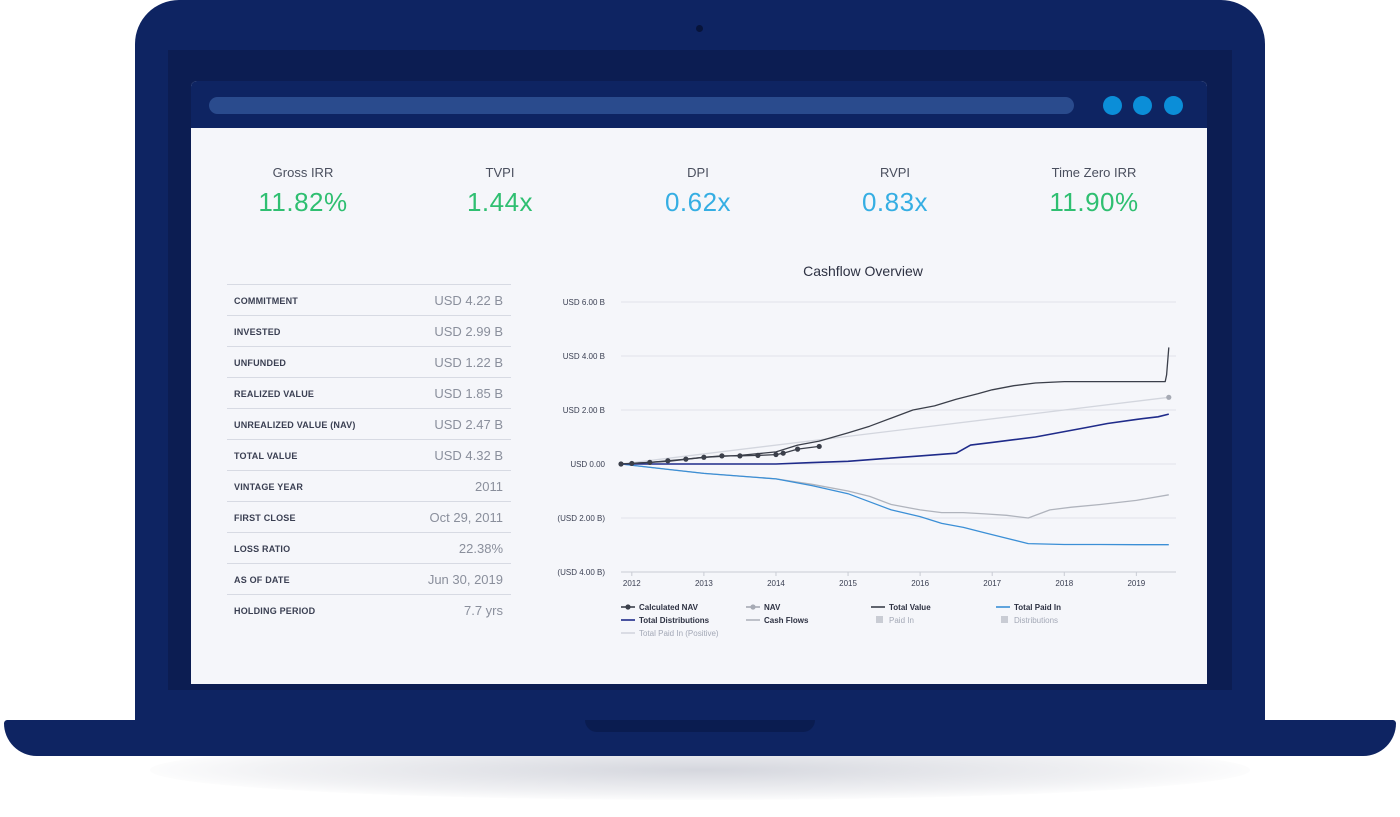 This screenshot has height=817, width=1400. I want to click on kpi-time-zero-irr: Time Zero IRR 11.90%, so click(1094, 191).